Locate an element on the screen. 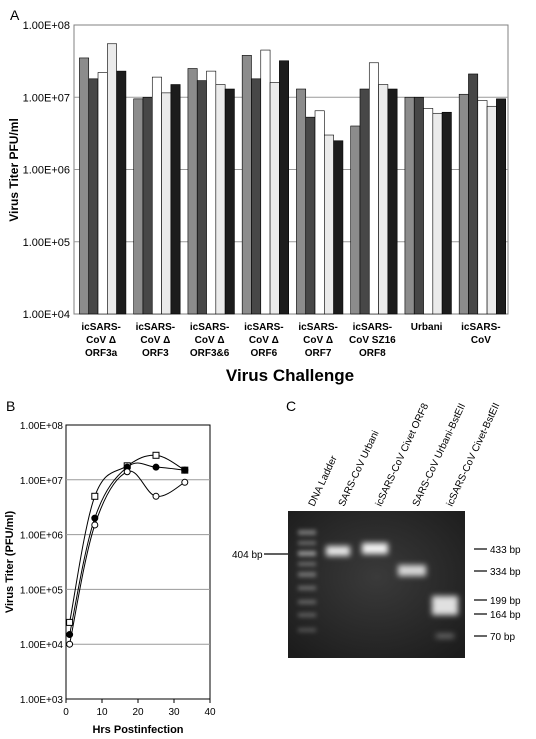  chart-a-category-label: icSARS-CoV SZ16 ORF8 is located at coordinates (372, 340).